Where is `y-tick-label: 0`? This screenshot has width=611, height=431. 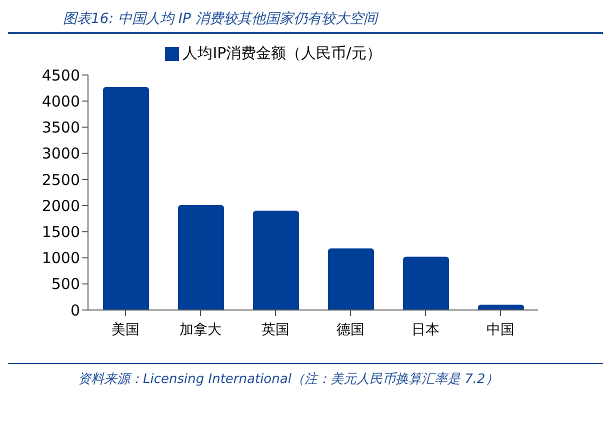 y-tick-label: 0 is located at coordinates (75, 310).